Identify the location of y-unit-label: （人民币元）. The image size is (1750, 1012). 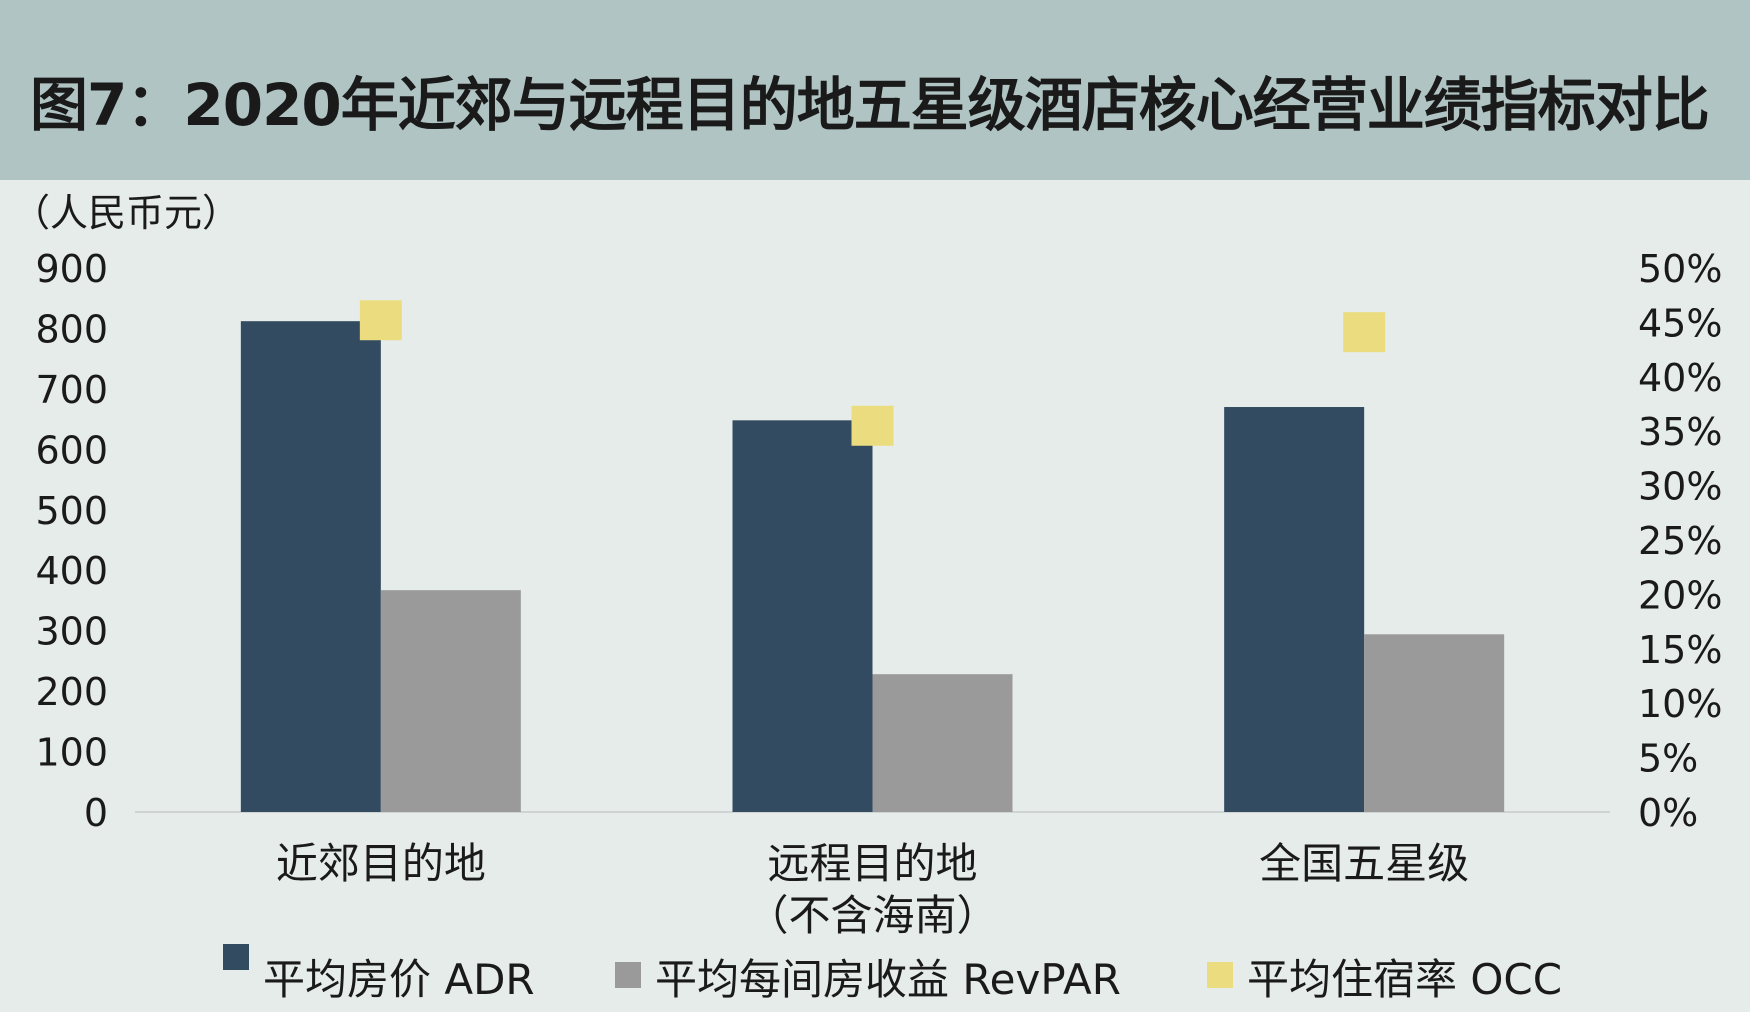
(126, 213).